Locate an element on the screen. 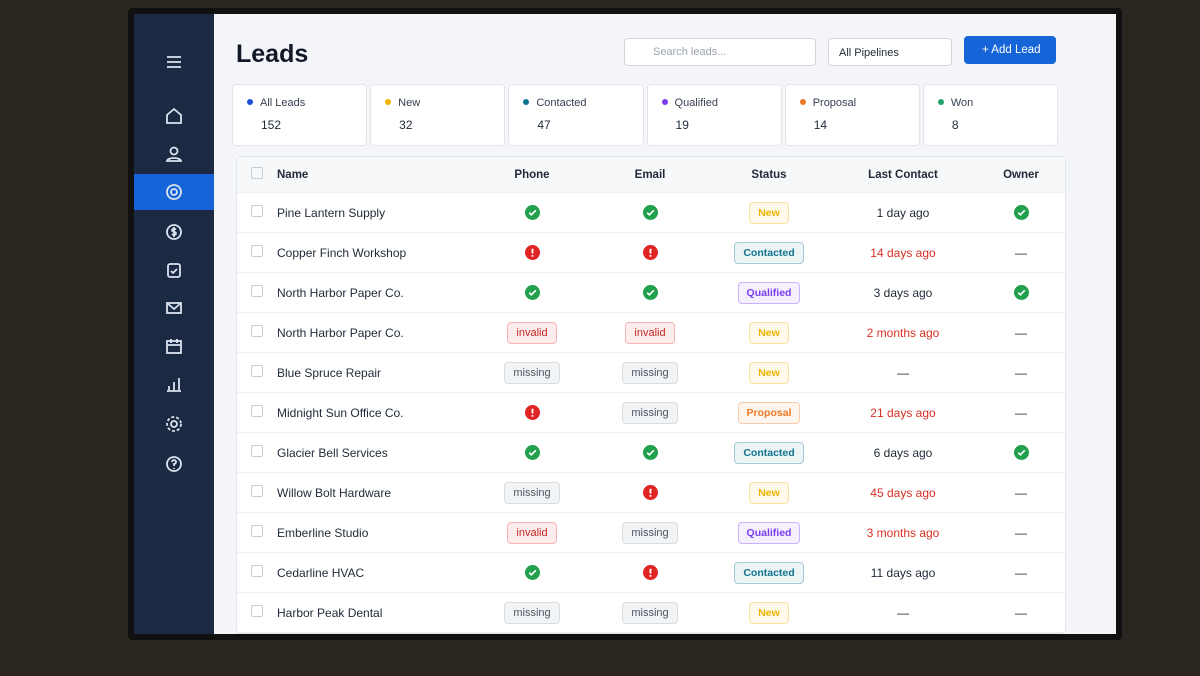 The height and width of the screenshot is (676, 1200). table-row: Harbor Peak Dental missing missing New — — is located at coordinates (651, 613).